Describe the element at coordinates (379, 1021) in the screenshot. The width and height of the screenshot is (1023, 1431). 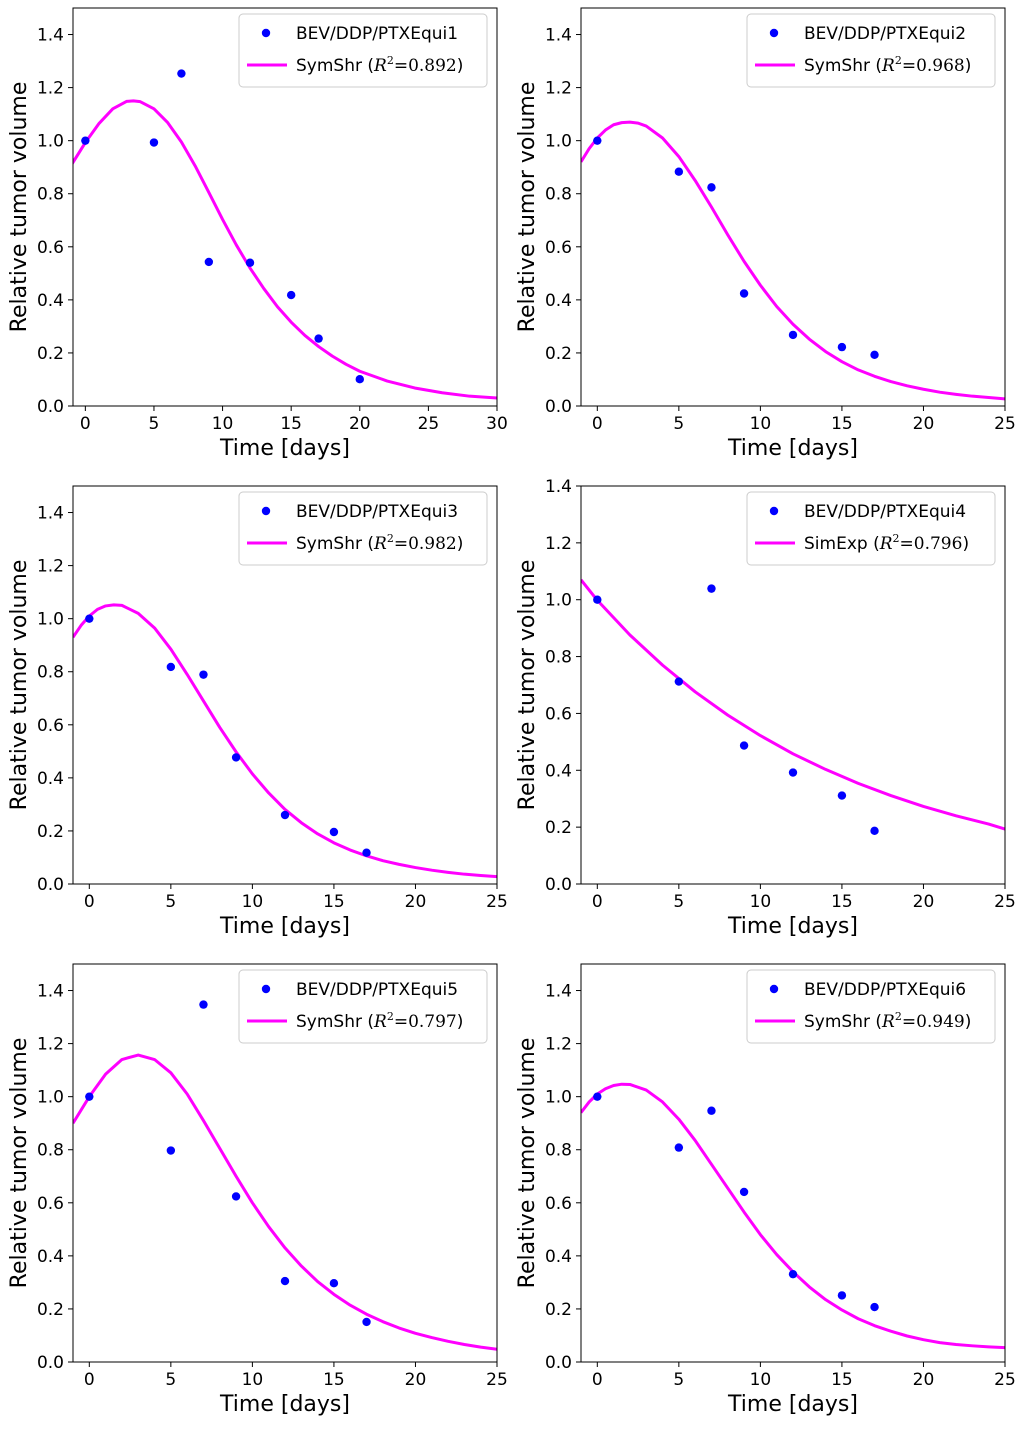
I see `legend-label-fit: SymShr (R2=0.797)` at that location.